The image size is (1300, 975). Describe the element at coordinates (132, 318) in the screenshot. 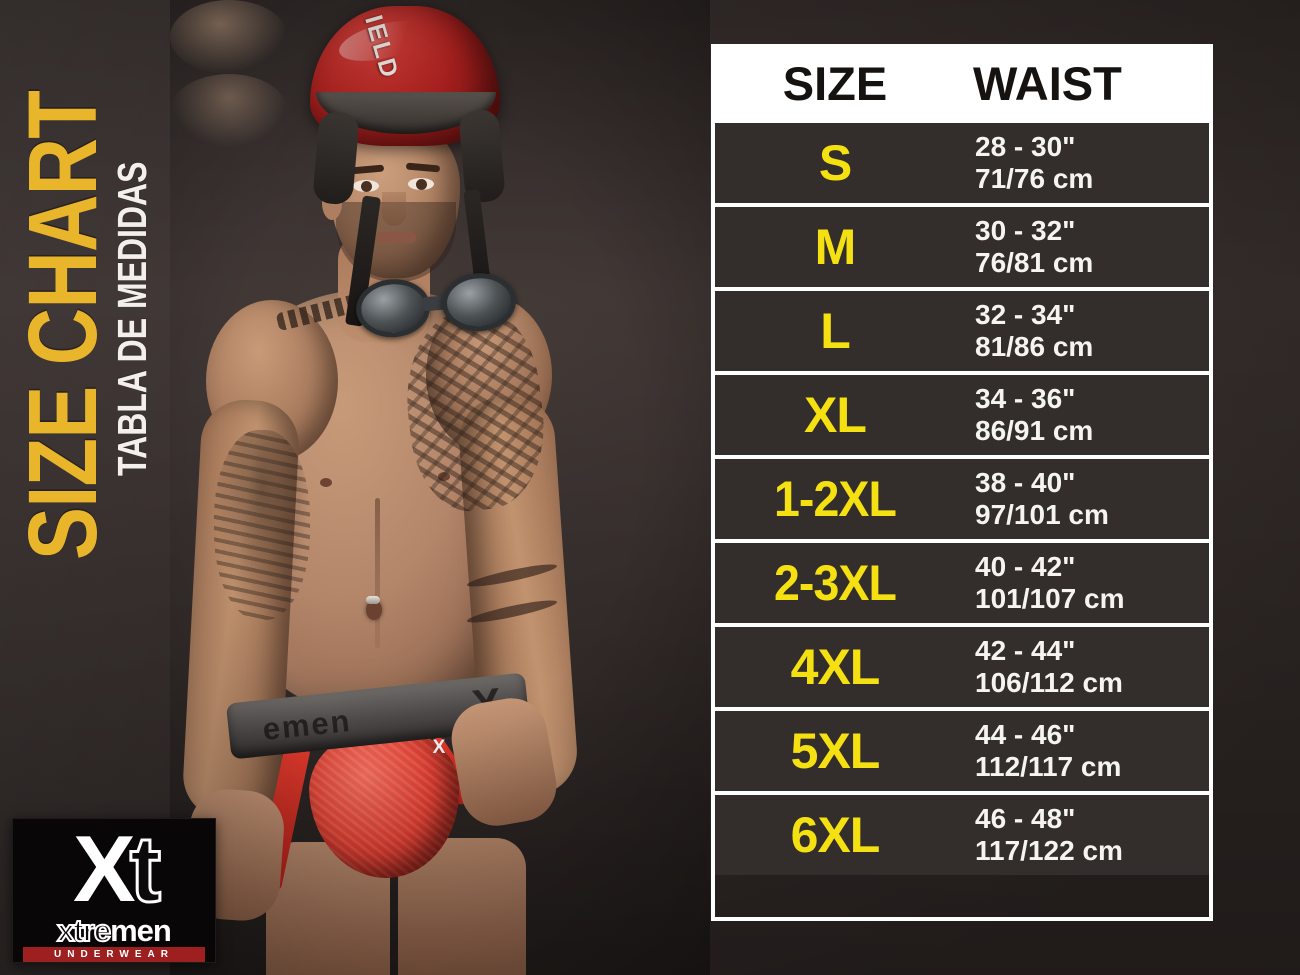

I see `page-subtitle: TABLA DE MEDIDAS` at that location.